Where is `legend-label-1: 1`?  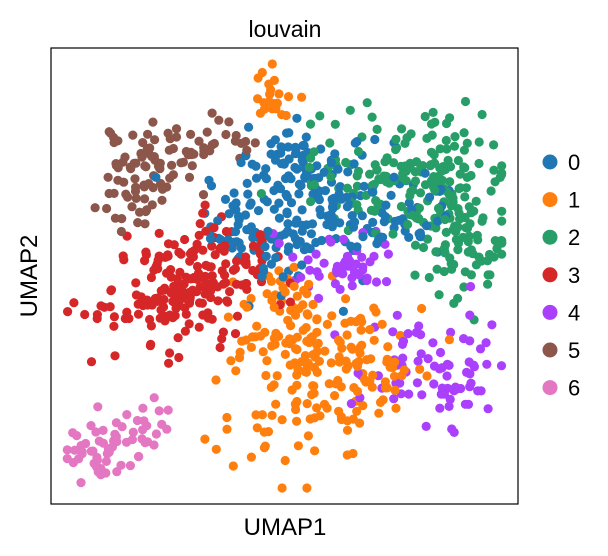 legend-label-1: 1 is located at coordinates (574, 200).